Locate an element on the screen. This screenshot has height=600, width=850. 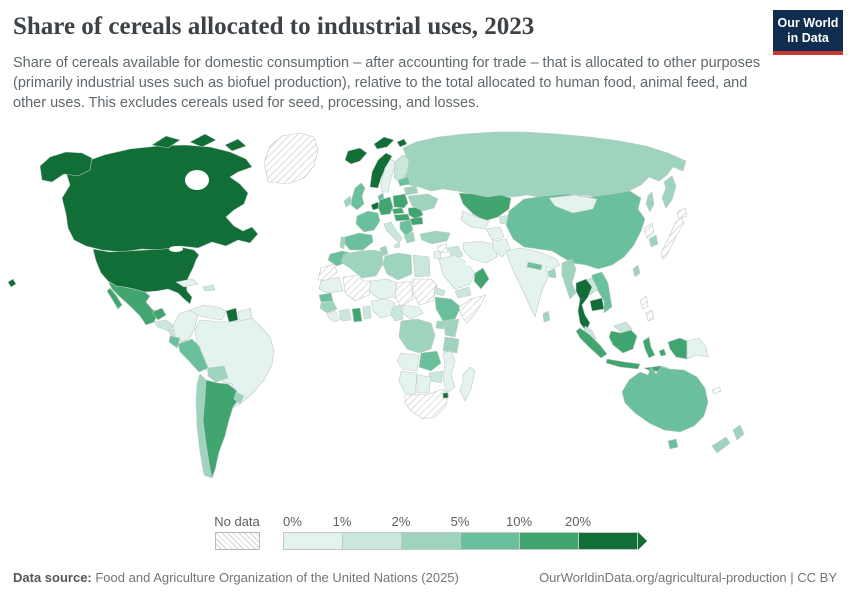
country-zambia is located at coordinates (430, 361).